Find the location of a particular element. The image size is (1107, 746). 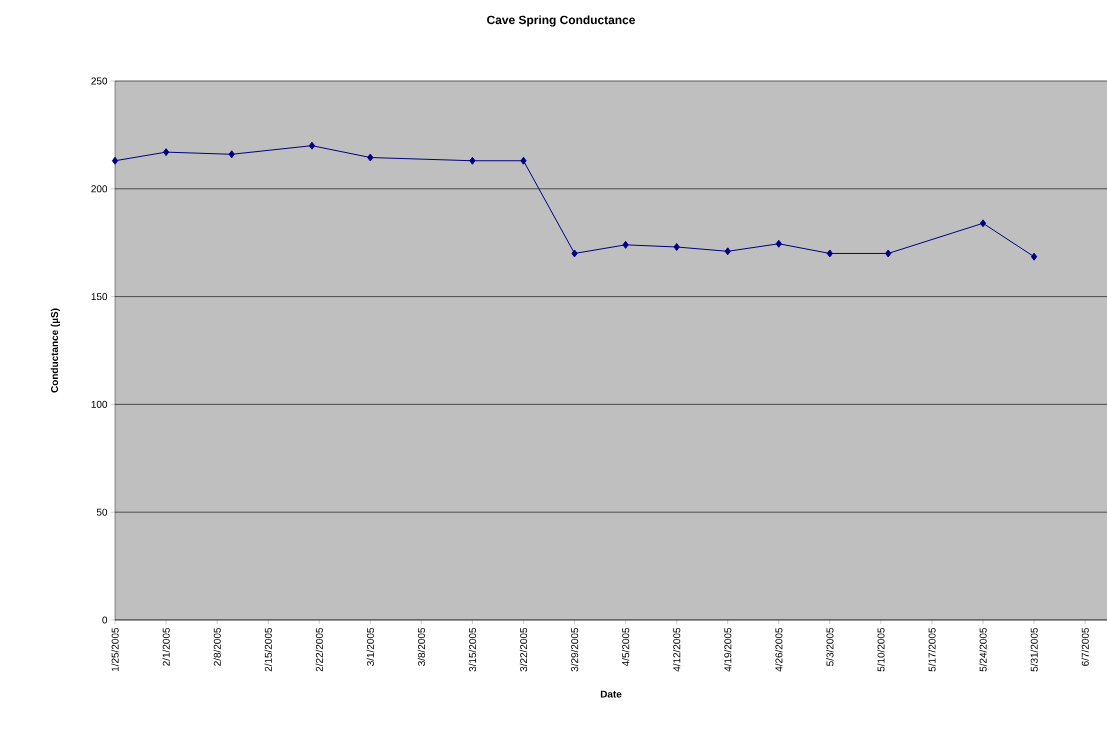

x-tick-label: 2/8/2005 is located at coordinates (217, 646).